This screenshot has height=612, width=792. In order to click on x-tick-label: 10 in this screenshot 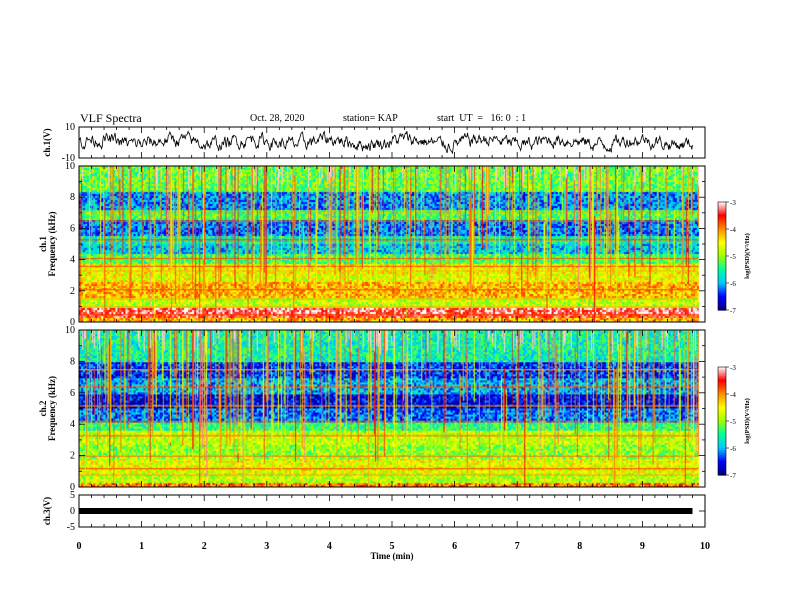, I will do `click(705, 546)`.